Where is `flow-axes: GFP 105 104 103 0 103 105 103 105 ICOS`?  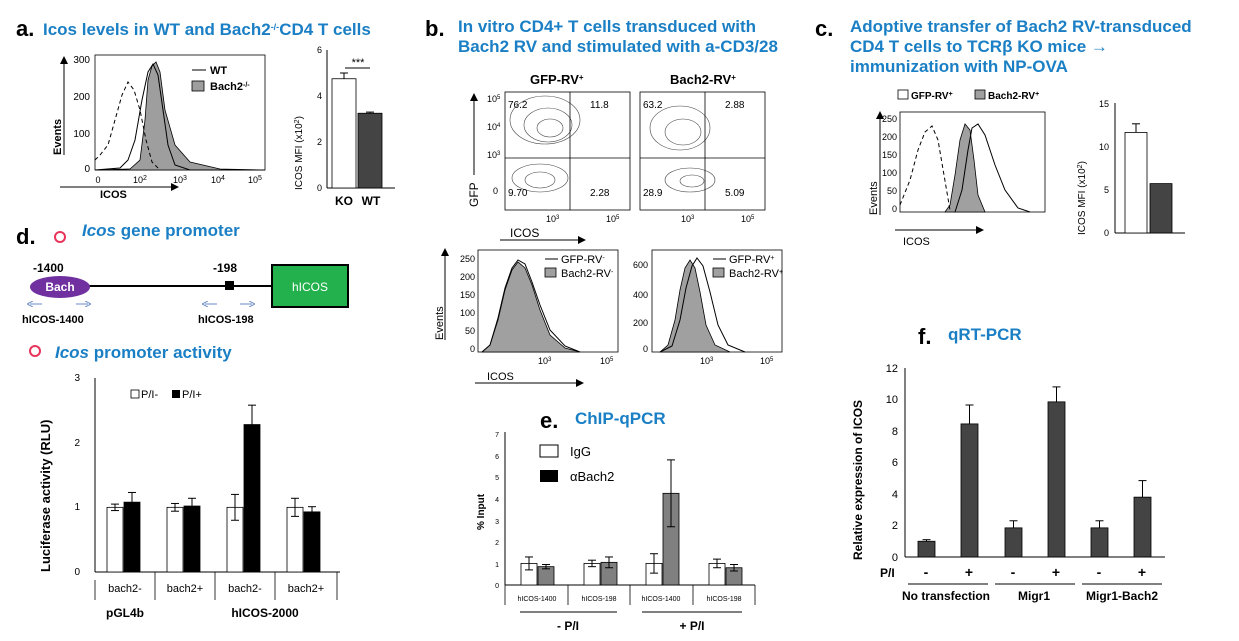
flow-axes: GFP 105 104 103 0 103 105 103 105 ICOS is located at coordinates (611, 168).